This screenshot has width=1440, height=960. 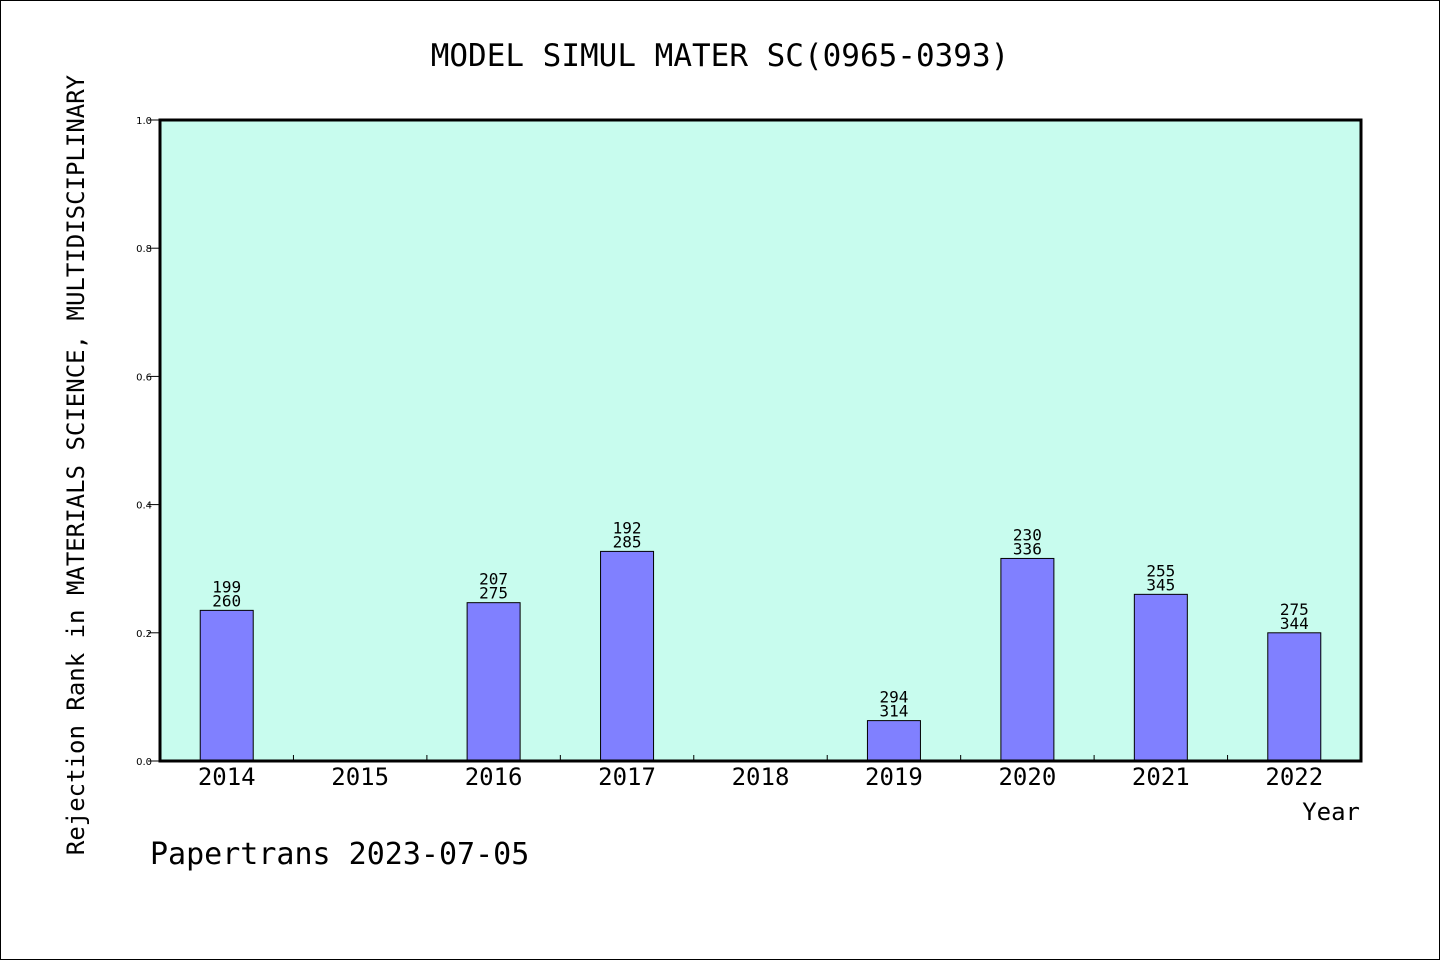 I want to click on x-tick-label: 2017, so click(x=627, y=777).